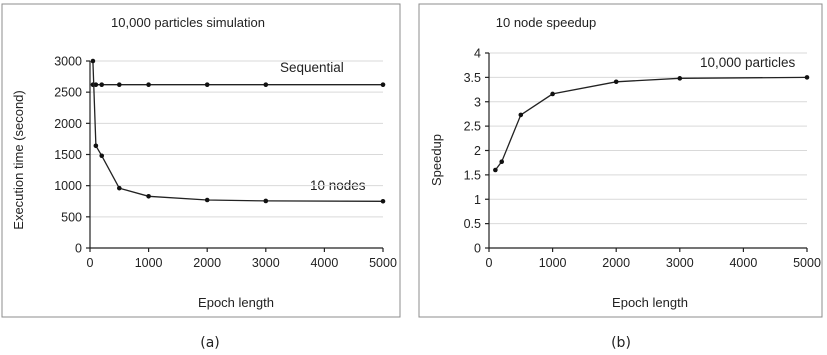  What do you see at coordinates (680, 263) in the screenshot?
I see `chart-b-xtick-label: 3000` at bounding box center [680, 263].